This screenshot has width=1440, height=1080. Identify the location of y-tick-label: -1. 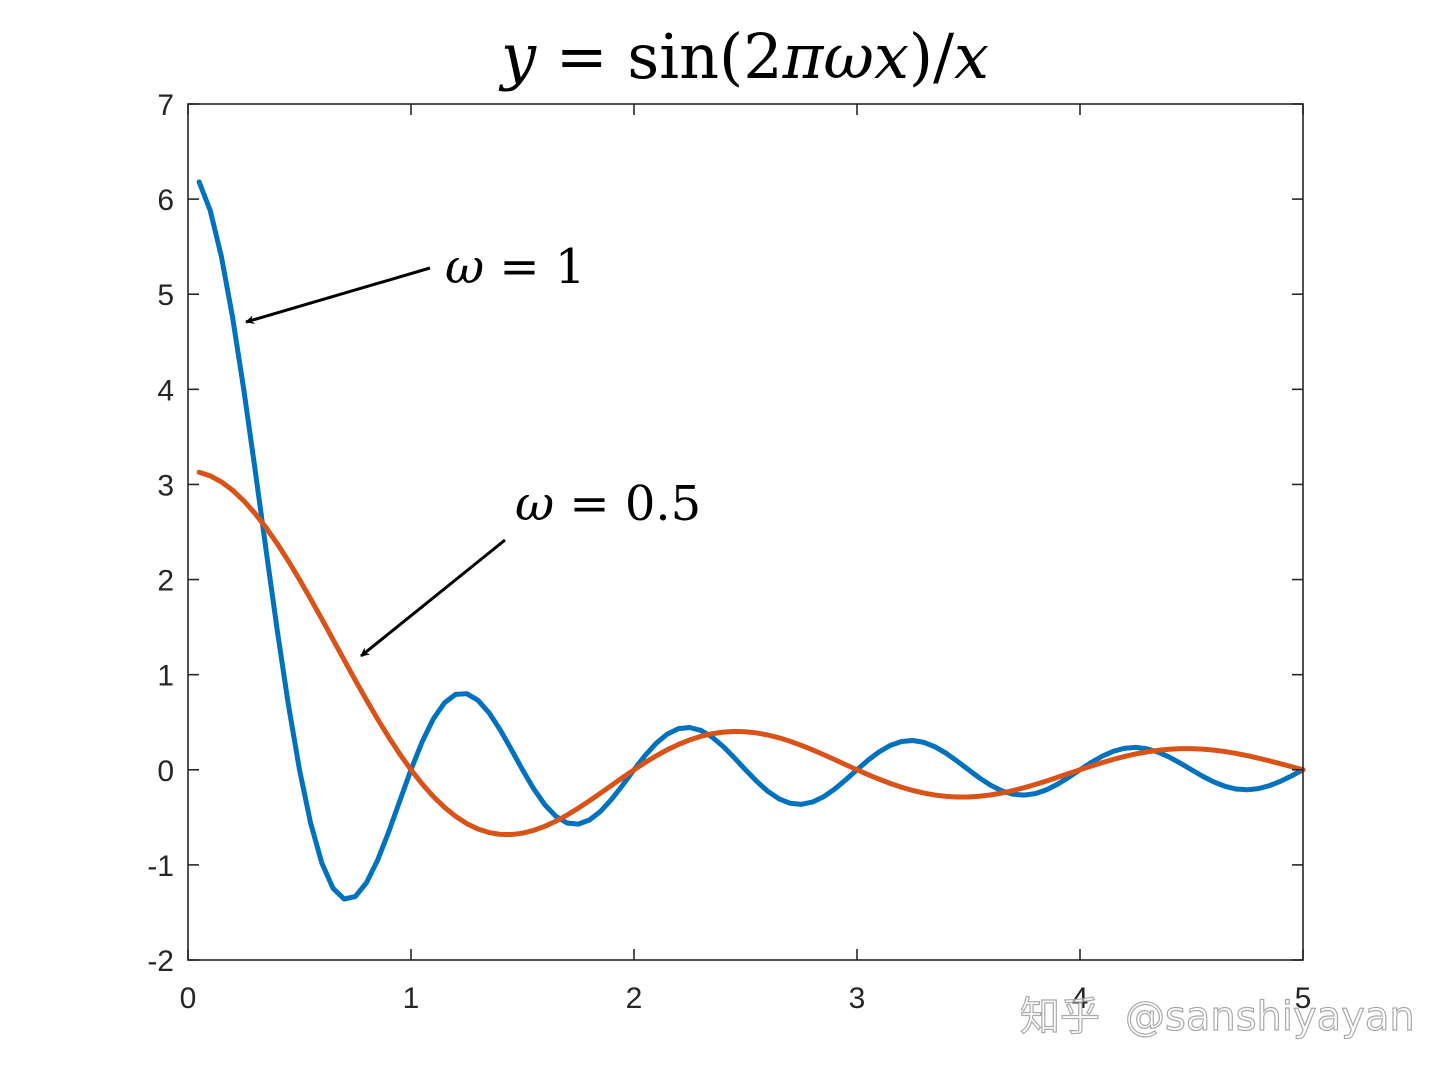
(160, 866).